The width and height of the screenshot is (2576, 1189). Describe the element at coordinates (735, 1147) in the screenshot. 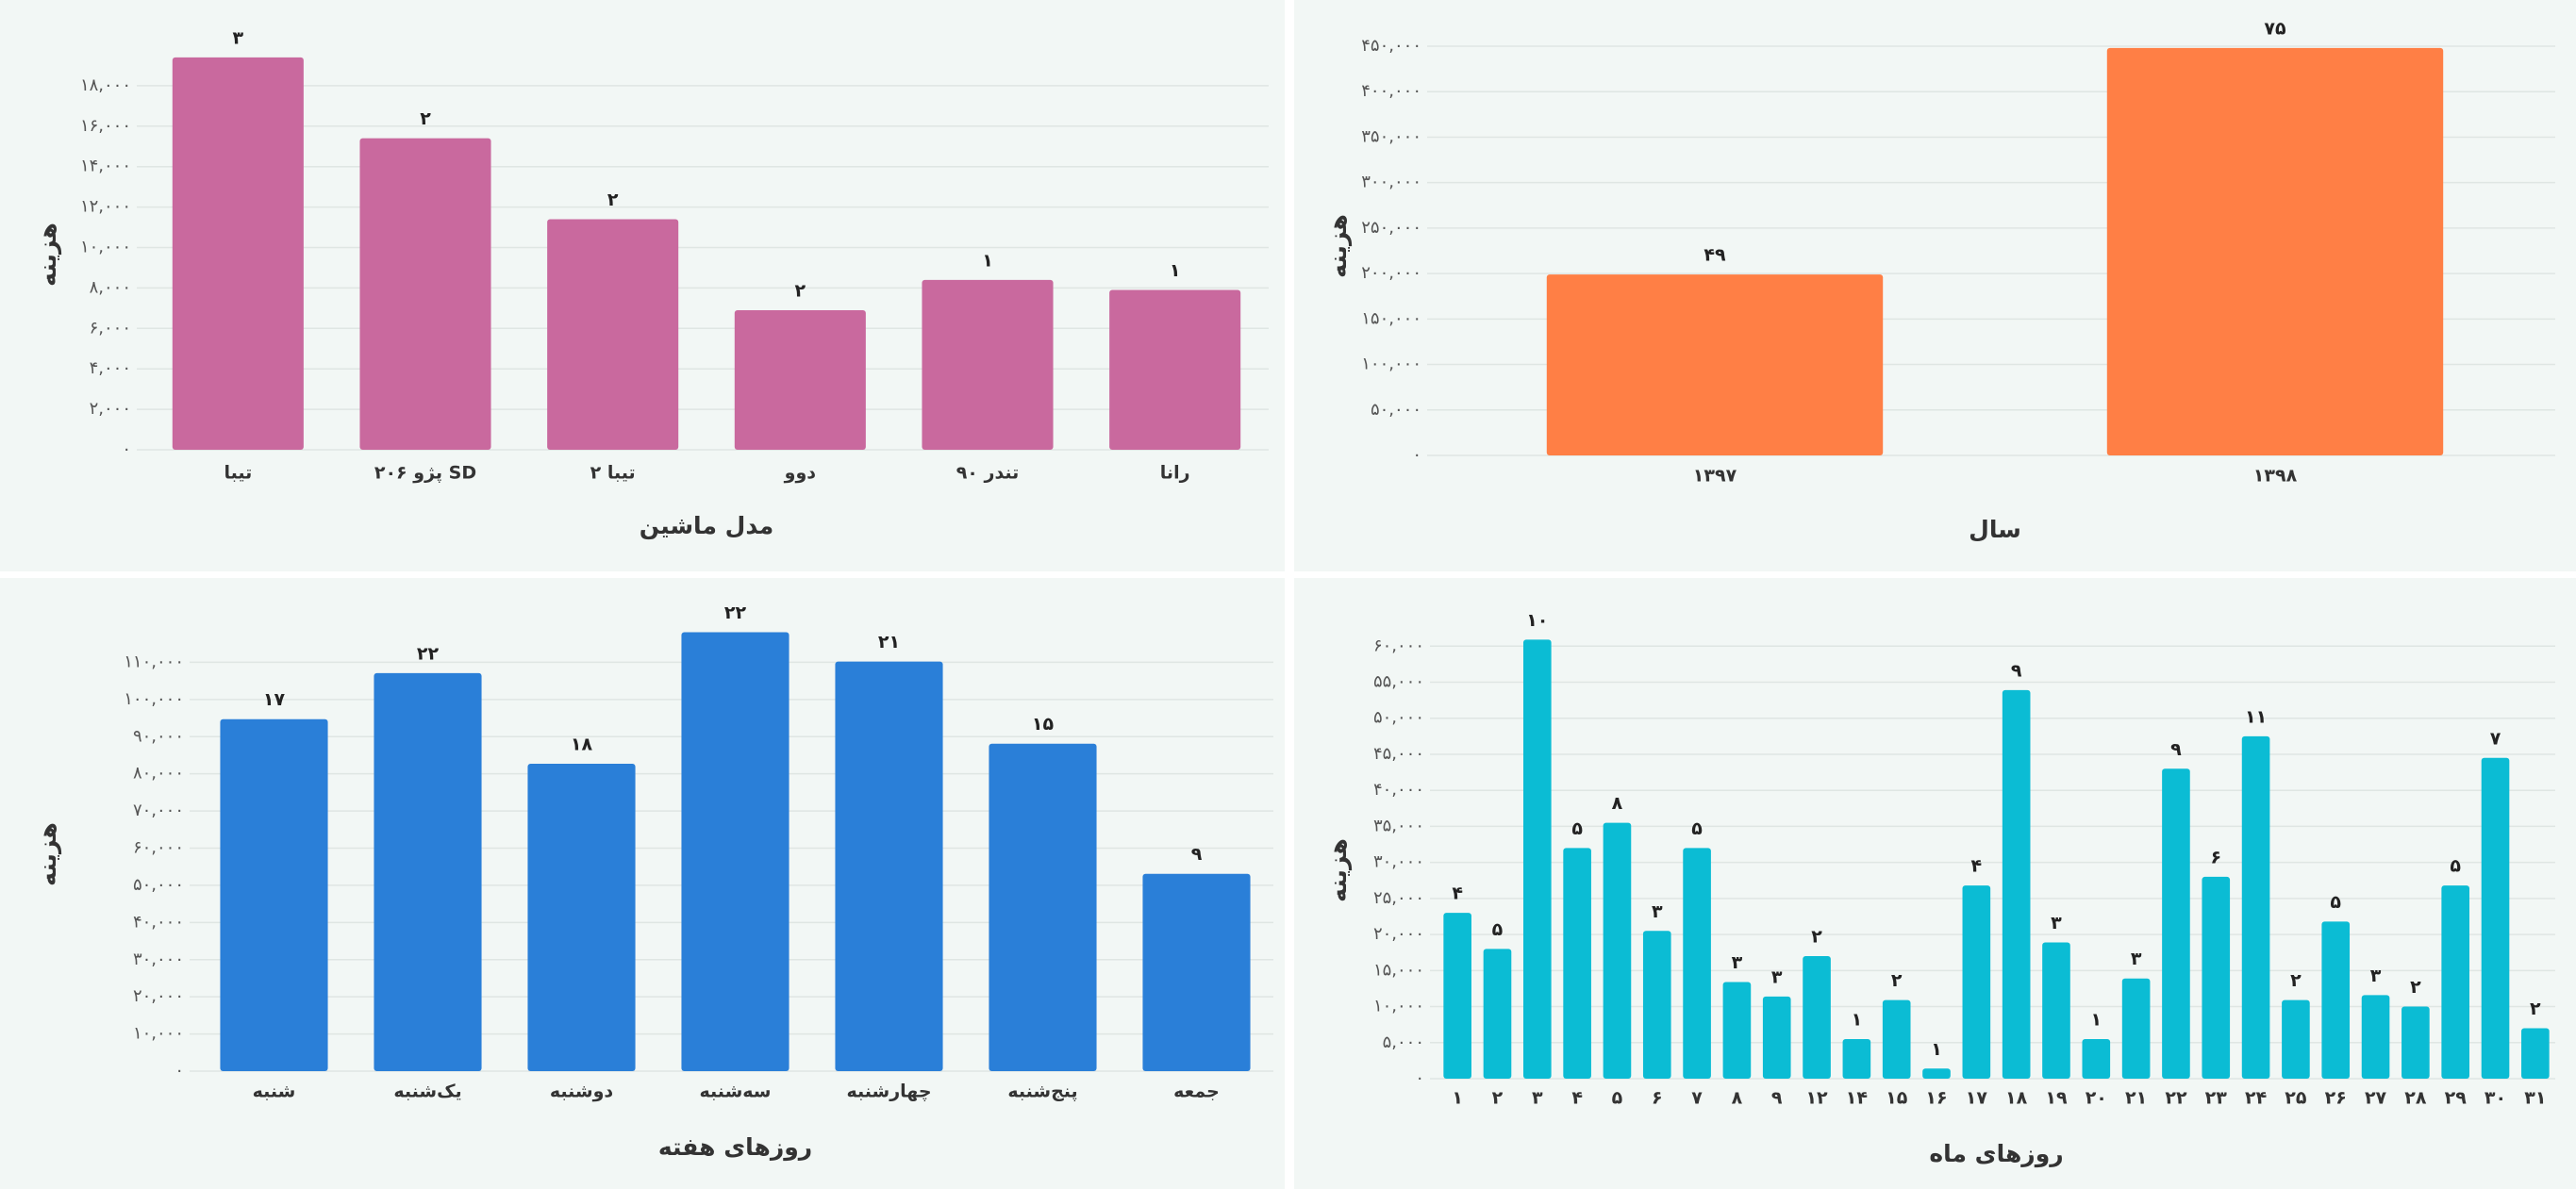

I see `x-axis-title: روزهای هفته` at that location.